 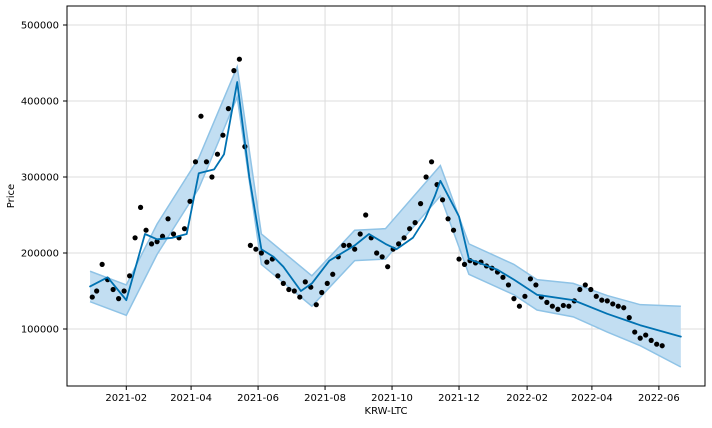 What do you see at coordinates (527, 398) in the screenshot?
I see `x-tick-label: 2022-02` at bounding box center [527, 398].